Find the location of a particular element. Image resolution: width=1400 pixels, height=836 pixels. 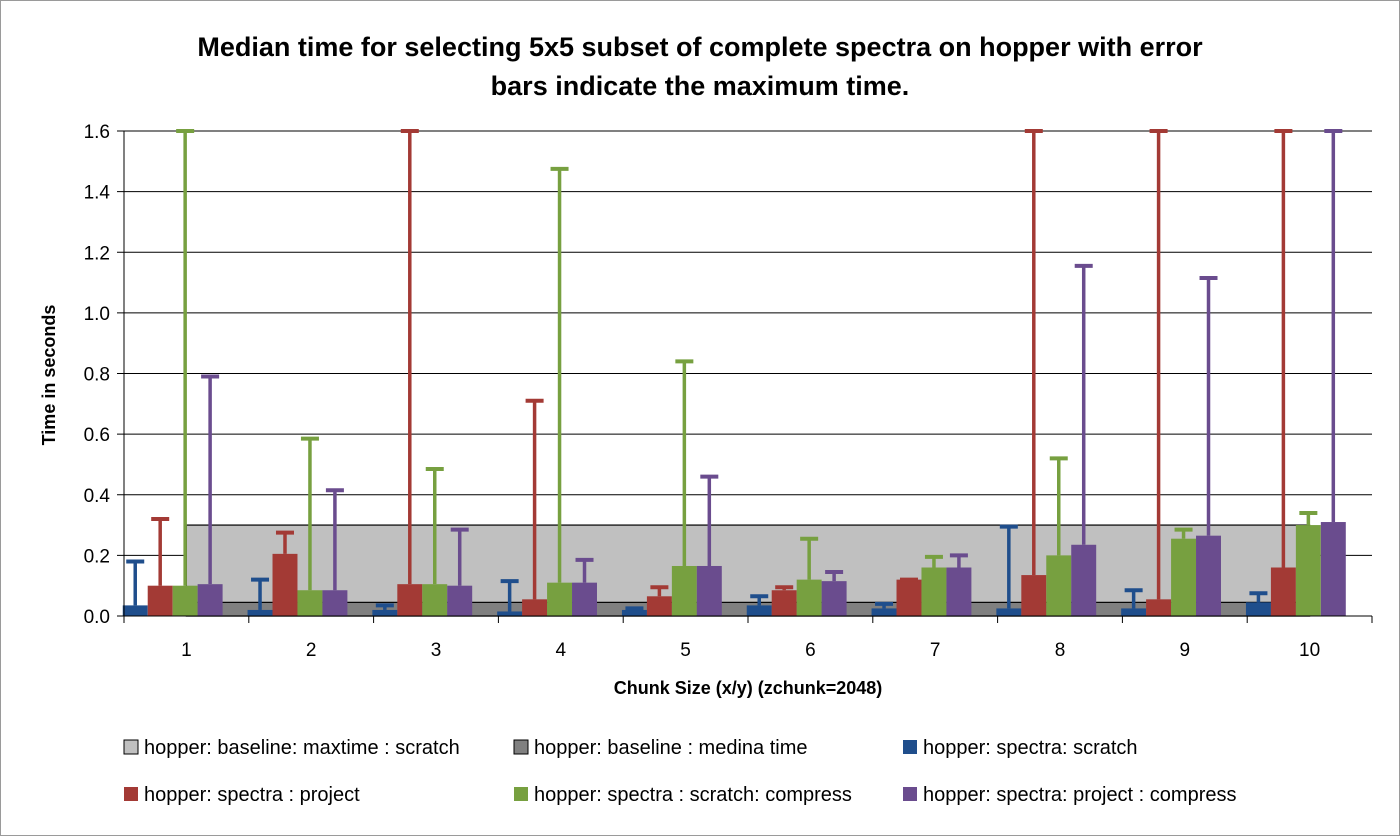

x-tick-label: 7 is located at coordinates (935, 650).